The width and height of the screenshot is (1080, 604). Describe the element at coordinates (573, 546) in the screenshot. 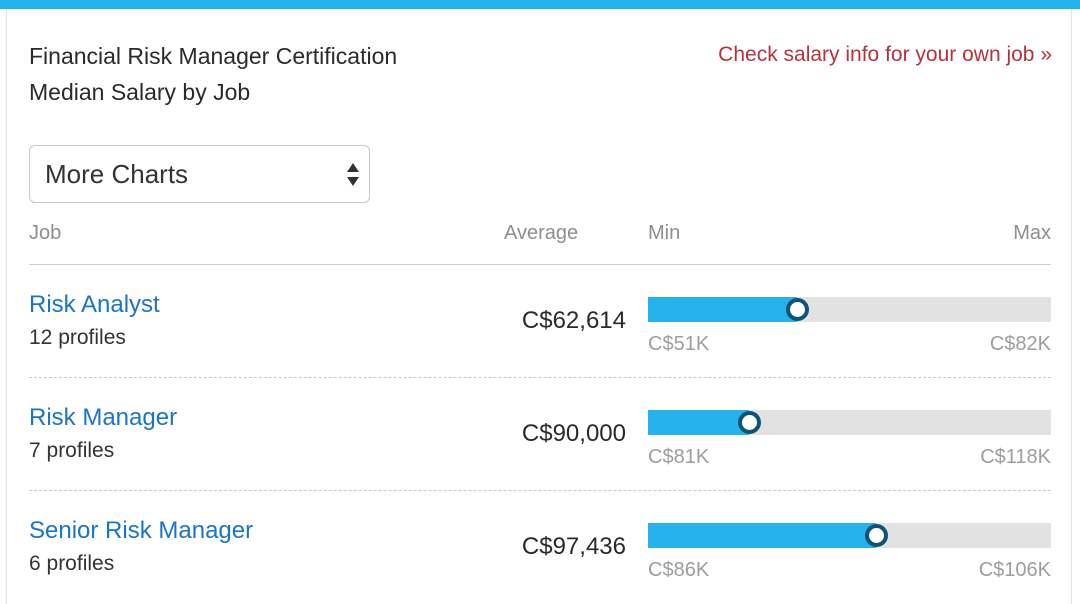

I see `average-salary: C$97,436` at that location.